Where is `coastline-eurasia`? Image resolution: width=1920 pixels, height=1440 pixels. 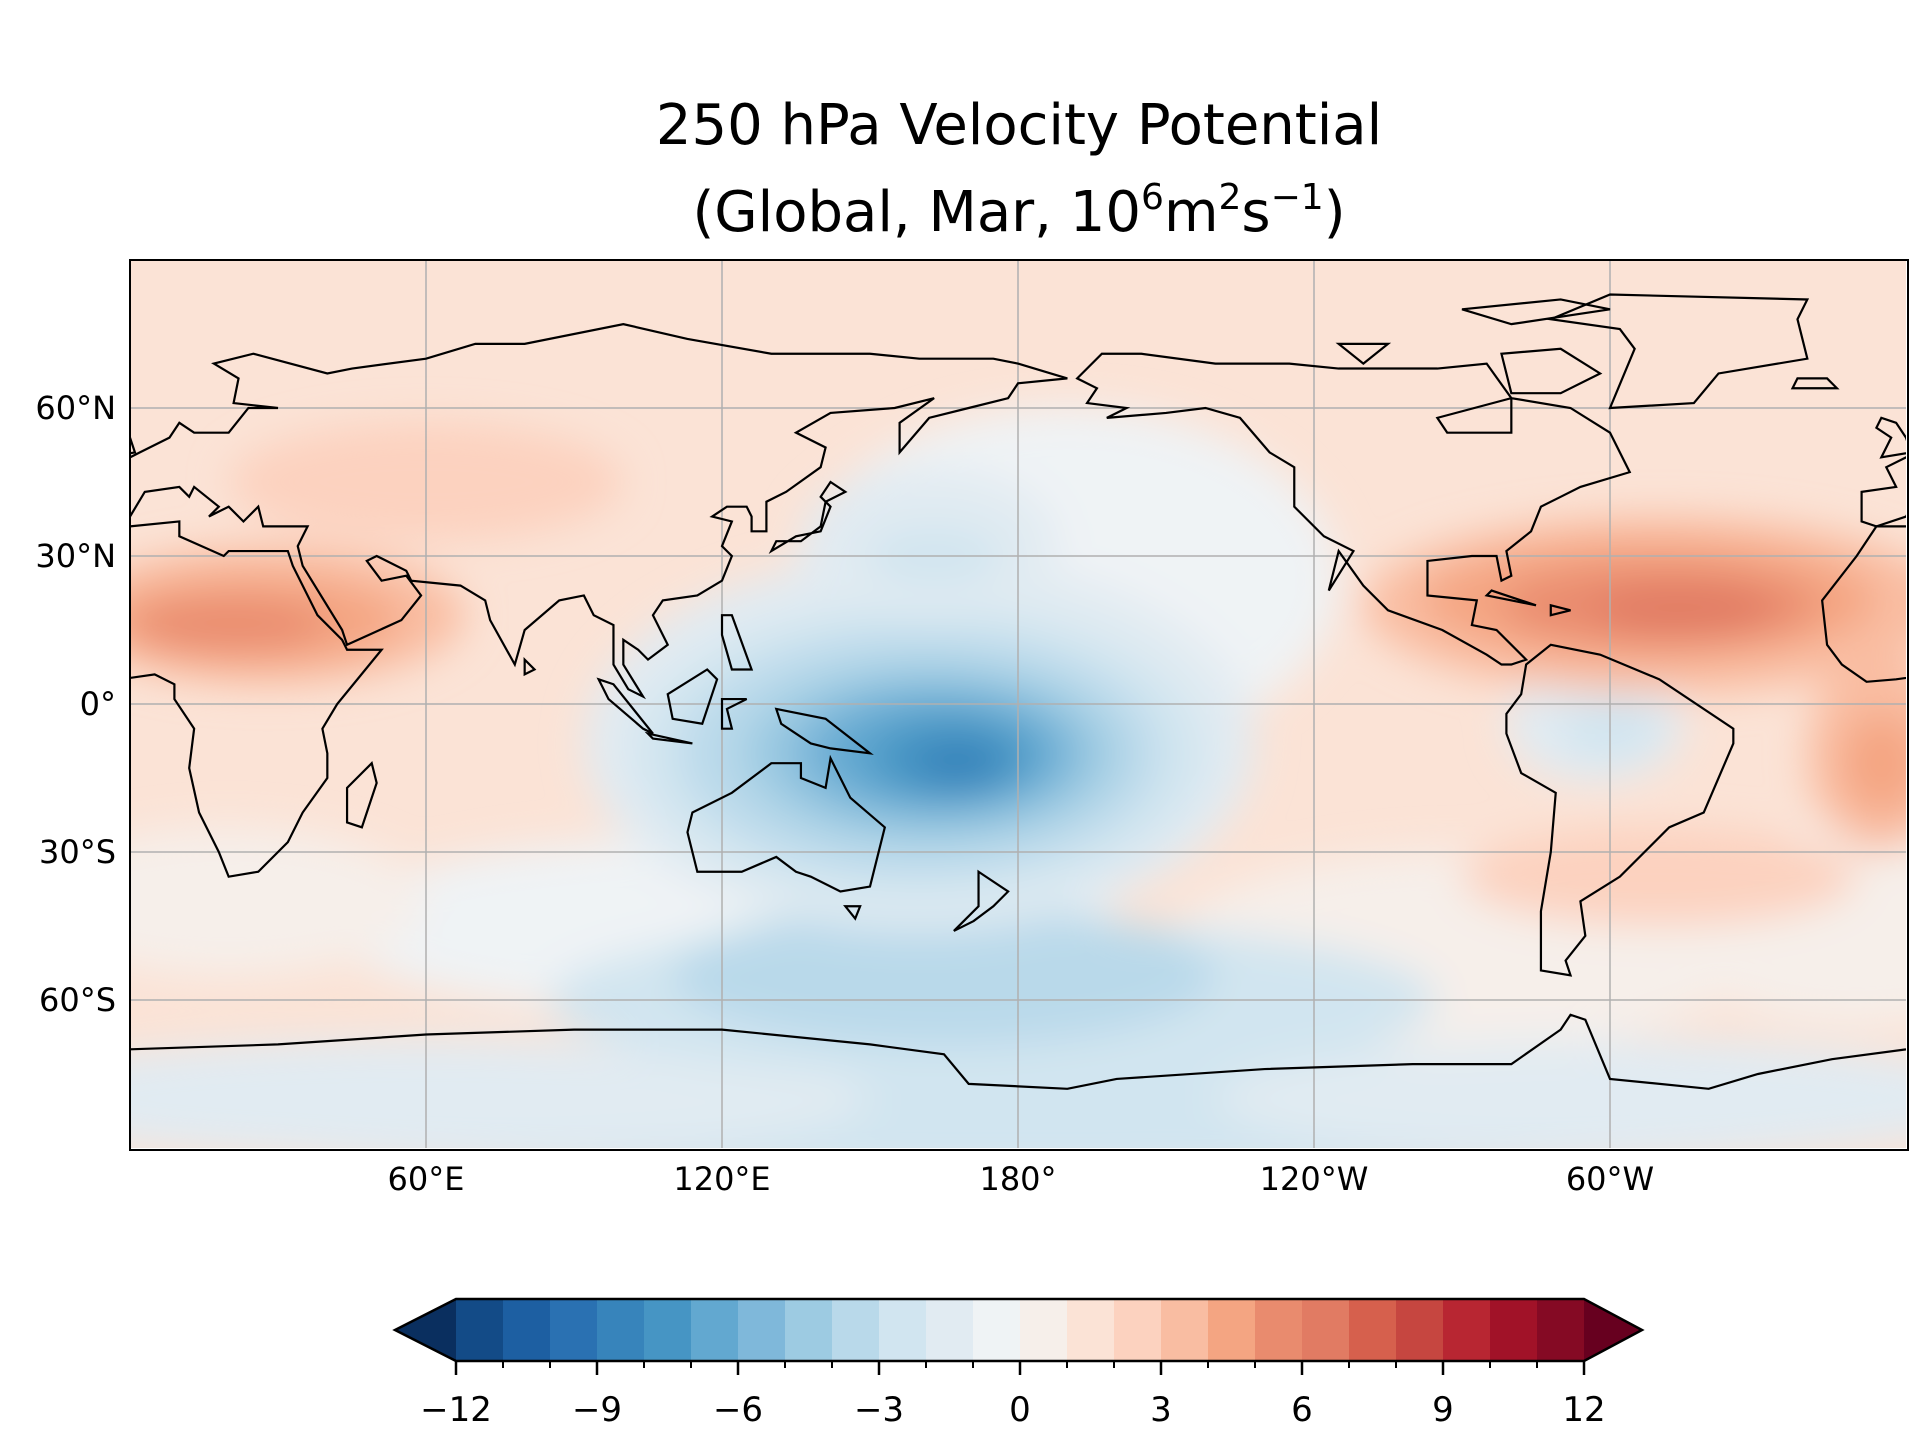
coastline-eurasia is located at coordinates (598, 510).